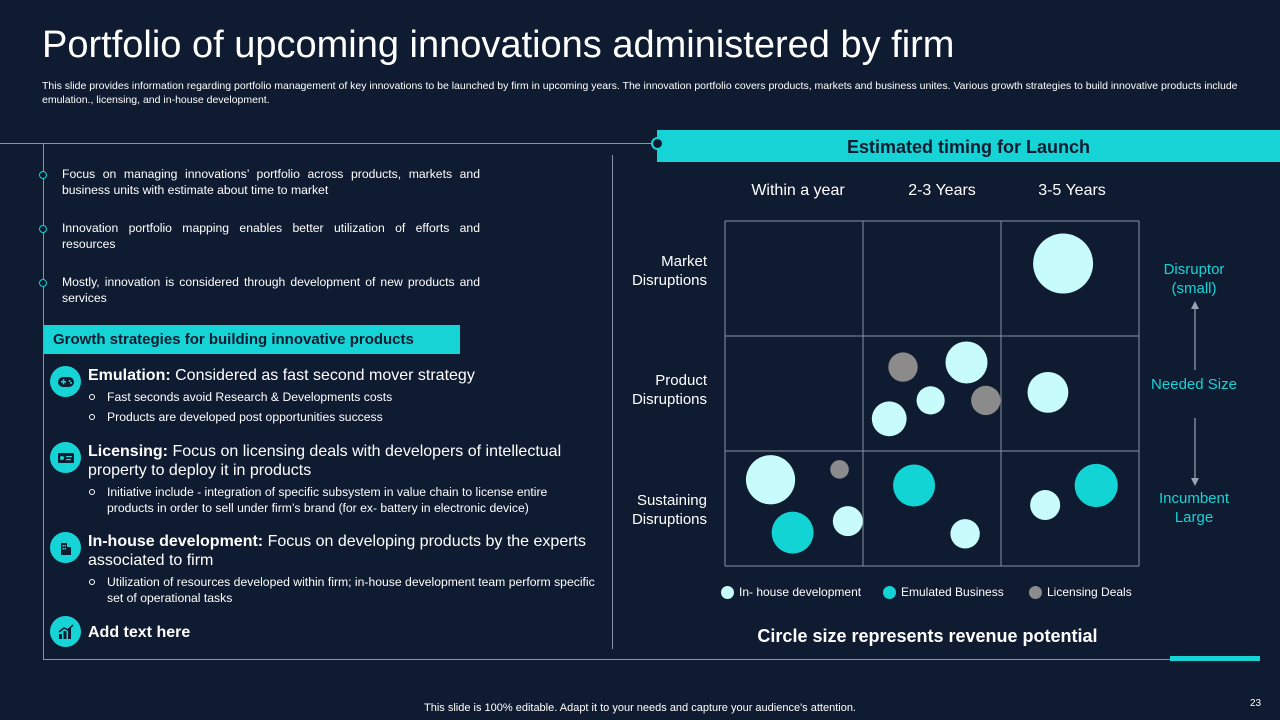 The height and width of the screenshot is (720, 1280). I want to click on accent-bar, so click(1215, 658).